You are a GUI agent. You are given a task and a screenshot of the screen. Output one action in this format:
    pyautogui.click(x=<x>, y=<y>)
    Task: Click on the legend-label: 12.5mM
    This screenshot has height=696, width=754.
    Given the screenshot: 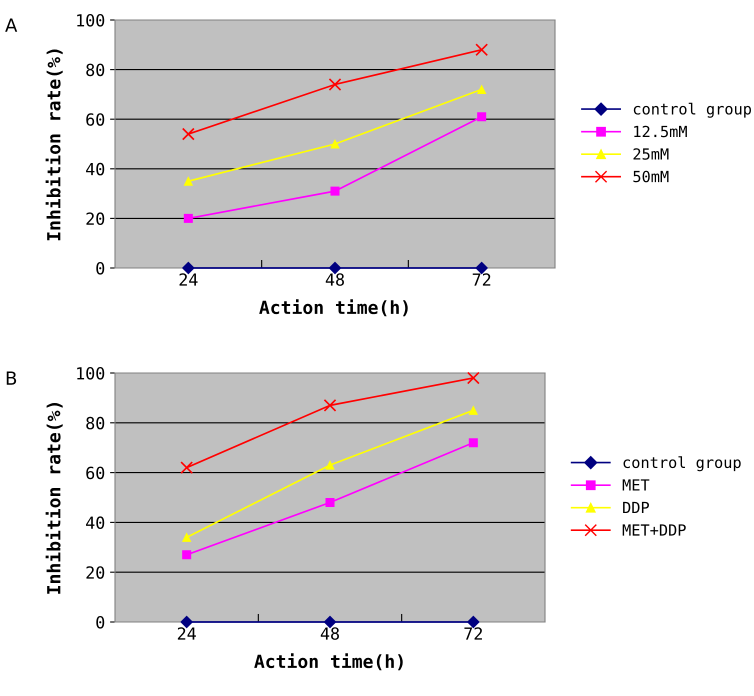 What is the action you would take?
    pyautogui.click(x=660, y=132)
    